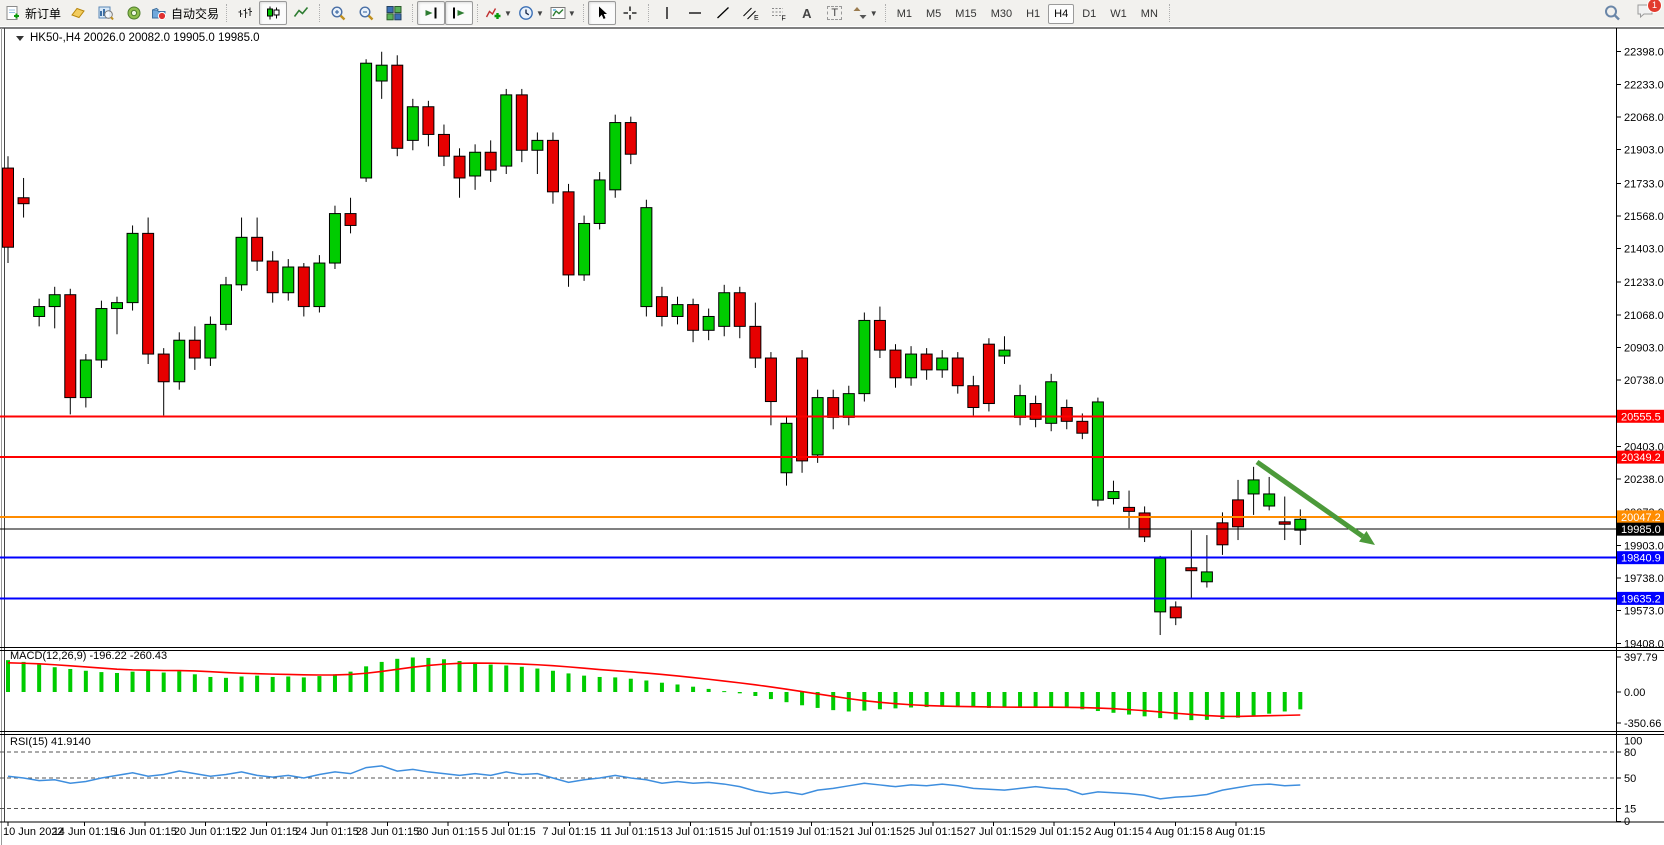 The width and height of the screenshot is (1664, 845). Describe the element at coordinates (1641, 599) in the screenshot. I see `svg-text: 19635.2` at that location.